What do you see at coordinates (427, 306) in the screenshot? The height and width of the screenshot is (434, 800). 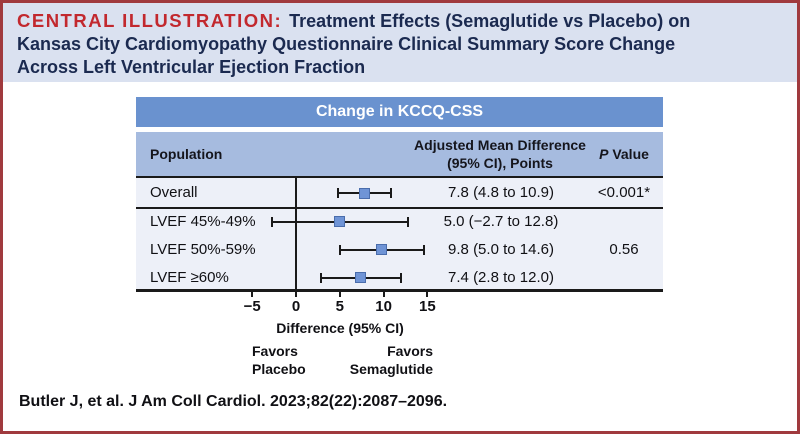 I see `axis-tick-label: 15` at bounding box center [427, 306].